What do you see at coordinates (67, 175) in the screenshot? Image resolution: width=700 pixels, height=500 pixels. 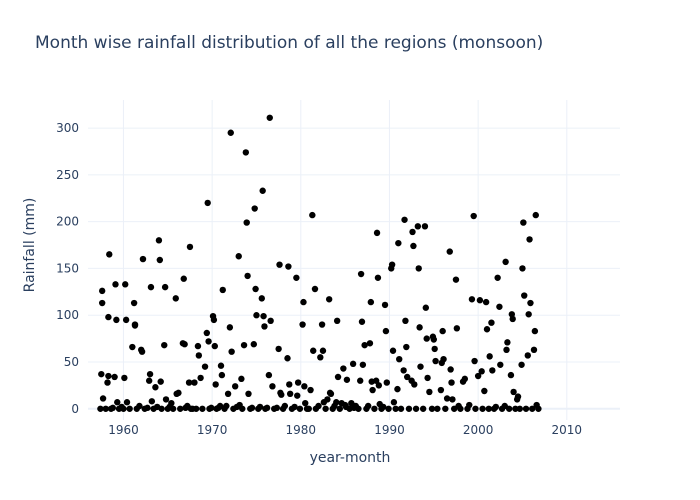 I see `y-tick-label: 250` at bounding box center [67, 175].